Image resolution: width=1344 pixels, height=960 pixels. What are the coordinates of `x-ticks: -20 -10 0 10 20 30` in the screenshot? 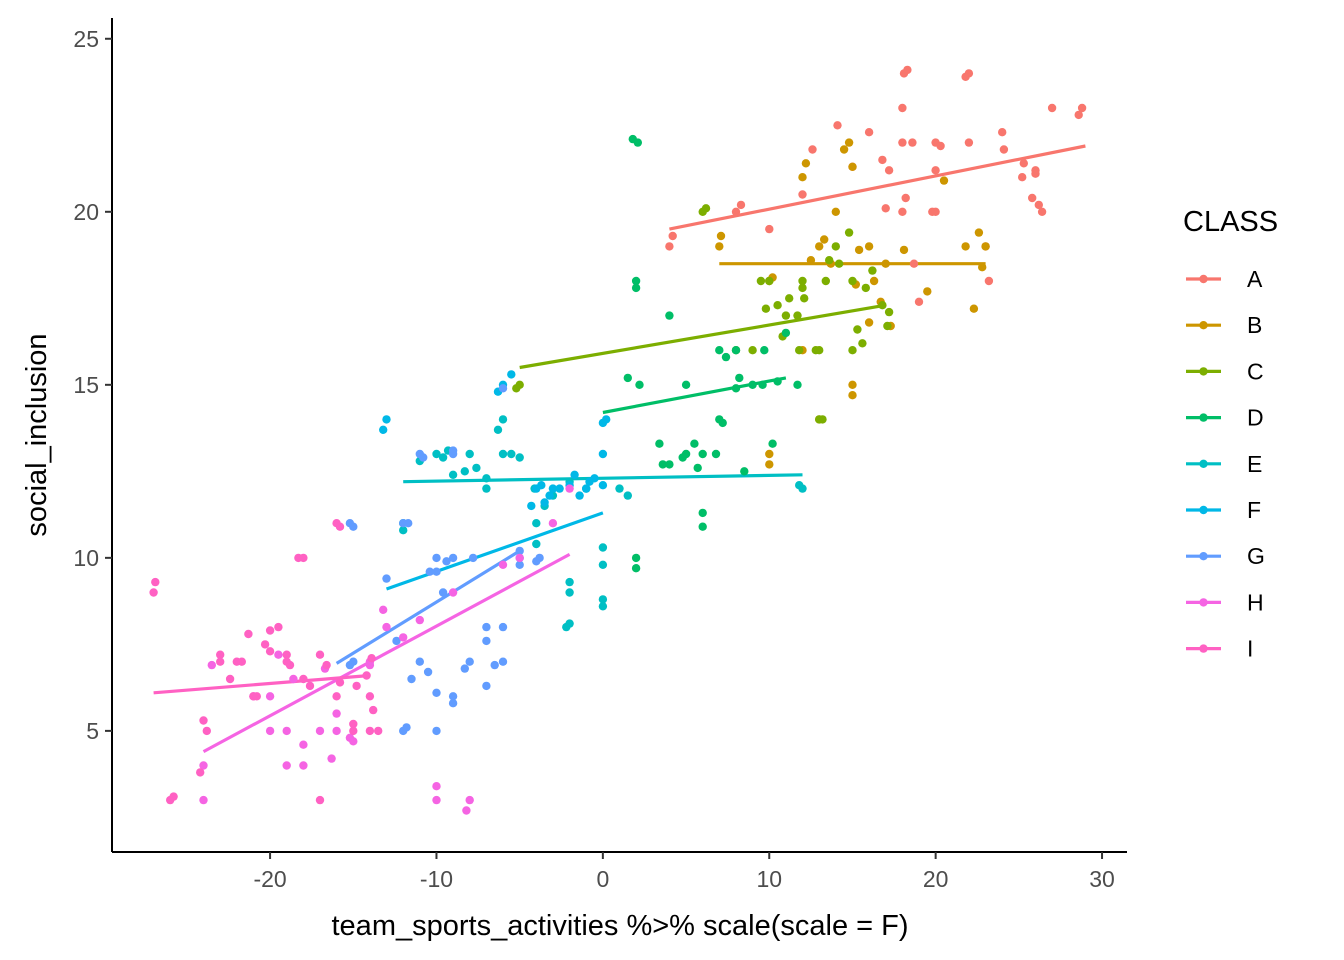 It's located at (684, 872).